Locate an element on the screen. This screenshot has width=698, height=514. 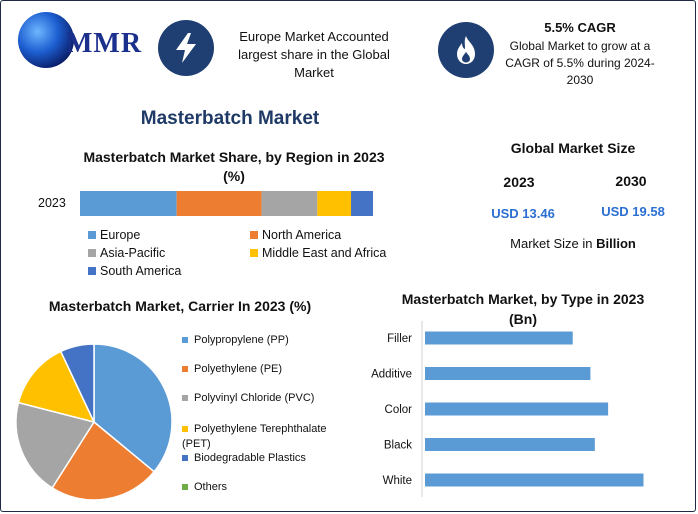
type-category-label-0: Filler is located at coordinates (399, 339).